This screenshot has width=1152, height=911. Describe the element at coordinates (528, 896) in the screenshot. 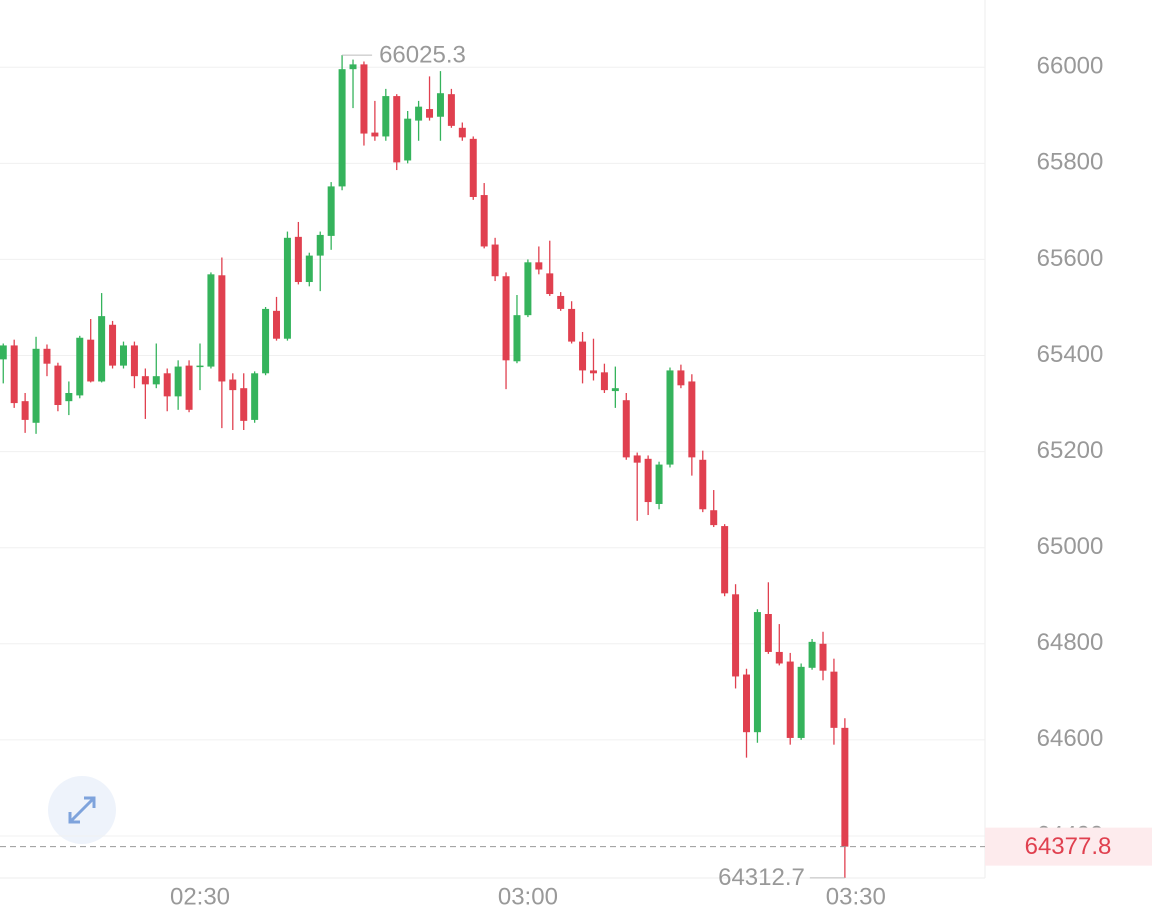

I see `x-tick-label: 03:00` at that location.